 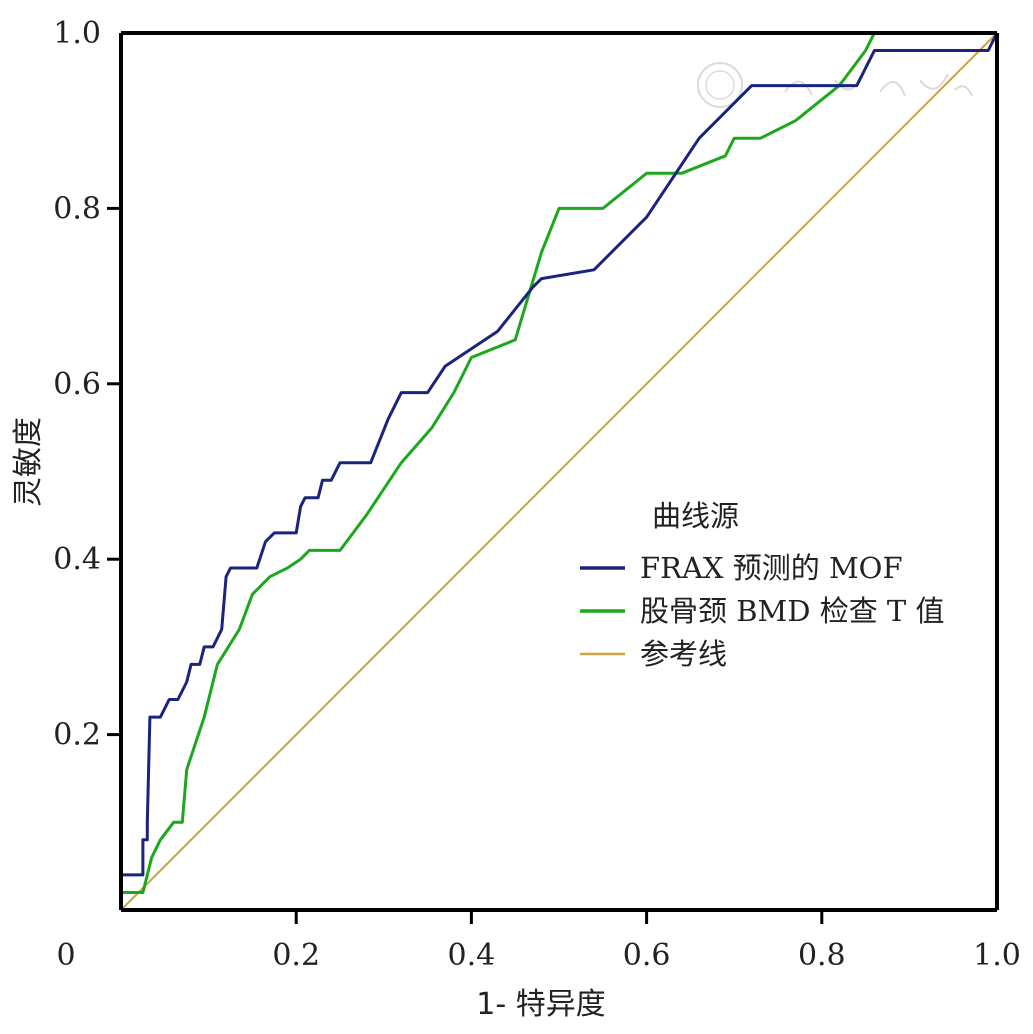 I want to click on legend-label-3: 参考线, so click(x=683, y=654).